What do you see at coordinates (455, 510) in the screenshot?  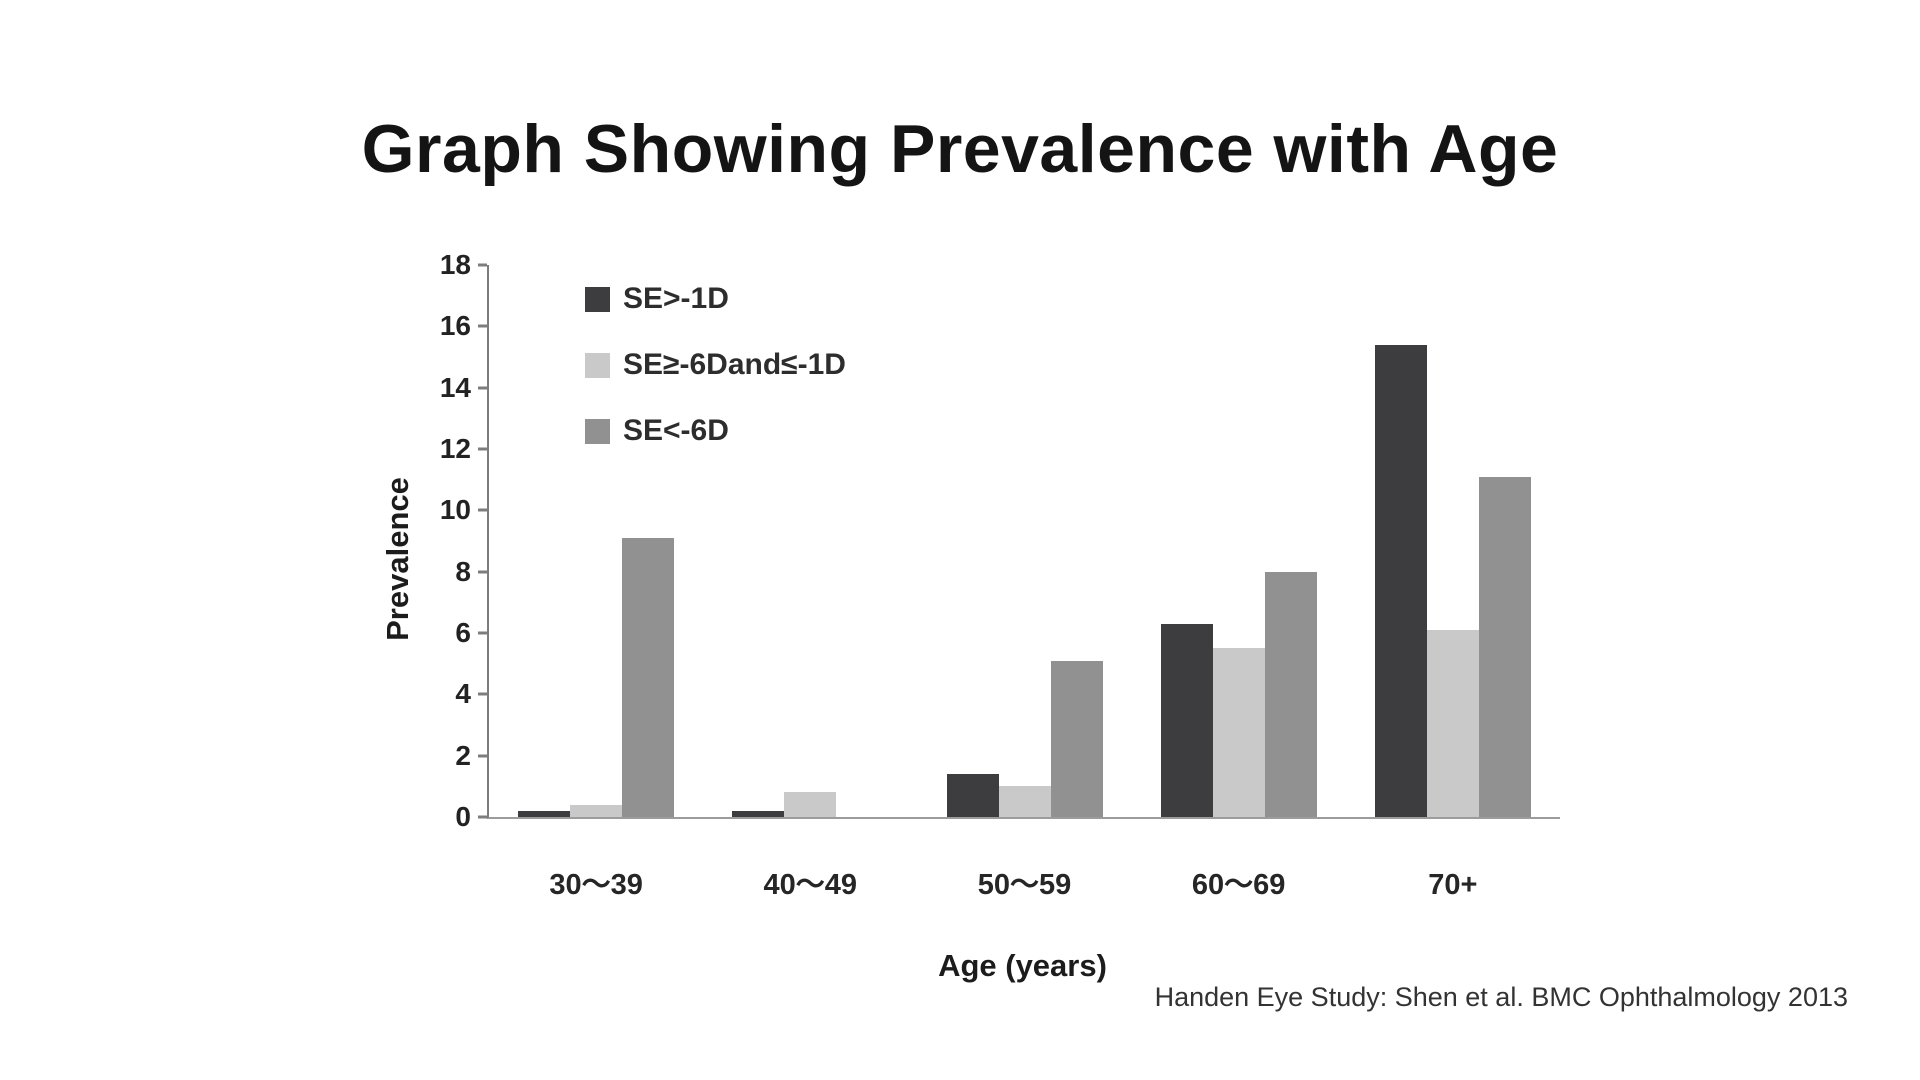 I see `y-tick-label: 10` at bounding box center [455, 510].